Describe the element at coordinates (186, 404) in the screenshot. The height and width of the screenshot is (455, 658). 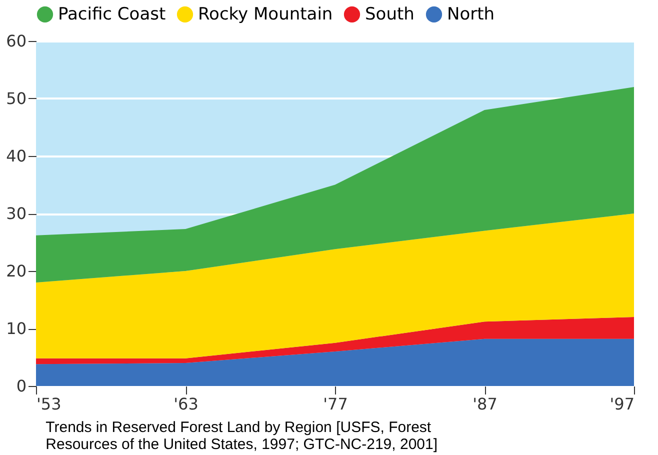
I see `x-tick-label: '63` at that location.